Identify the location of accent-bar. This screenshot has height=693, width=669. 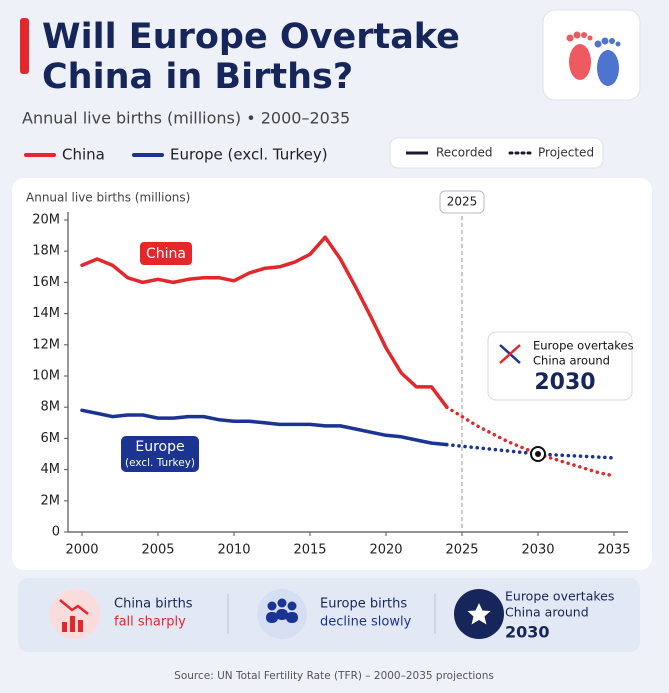
(24, 46).